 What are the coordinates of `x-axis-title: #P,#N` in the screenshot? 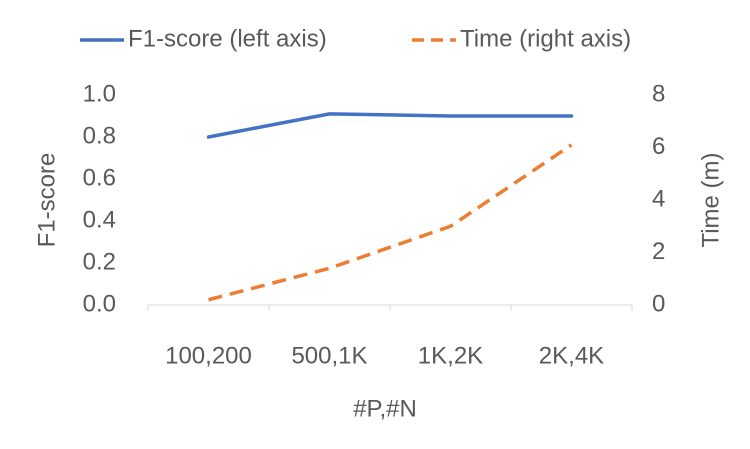 It's located at (385, 408).